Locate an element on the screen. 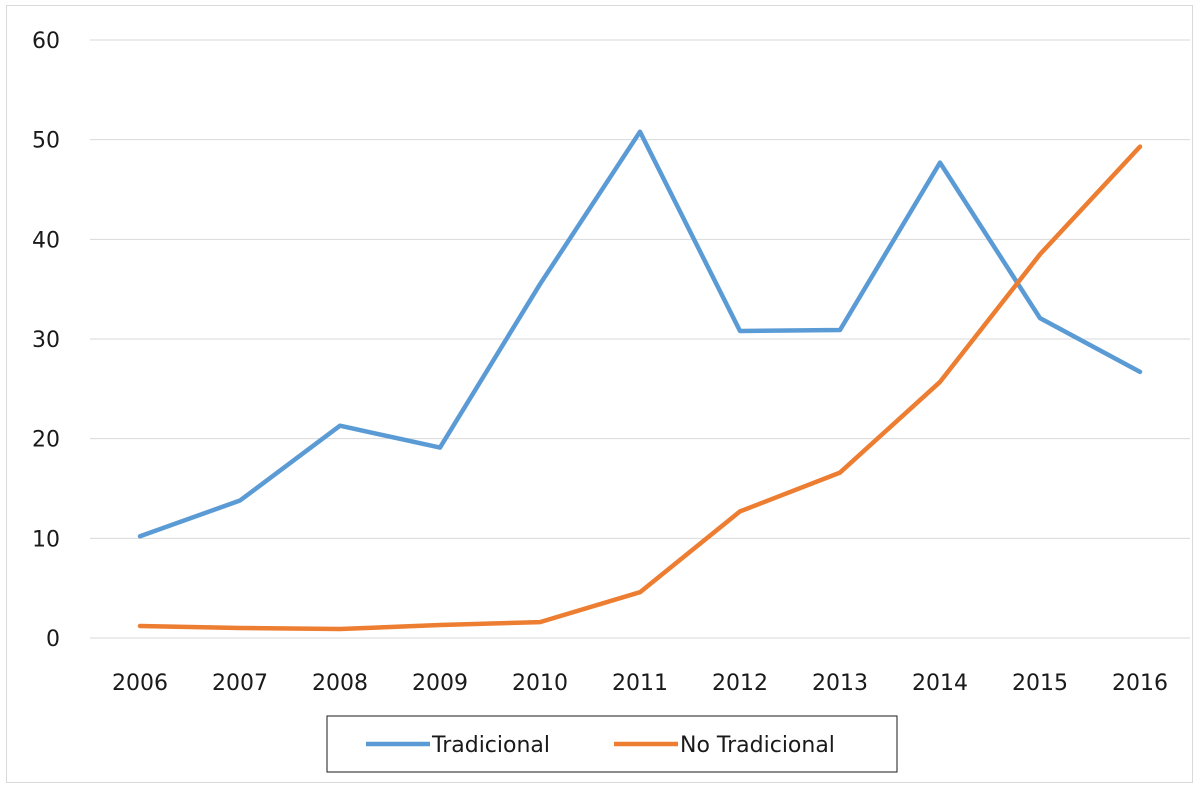  x-tick-label: 2011 is located at coordinates (640, 683).